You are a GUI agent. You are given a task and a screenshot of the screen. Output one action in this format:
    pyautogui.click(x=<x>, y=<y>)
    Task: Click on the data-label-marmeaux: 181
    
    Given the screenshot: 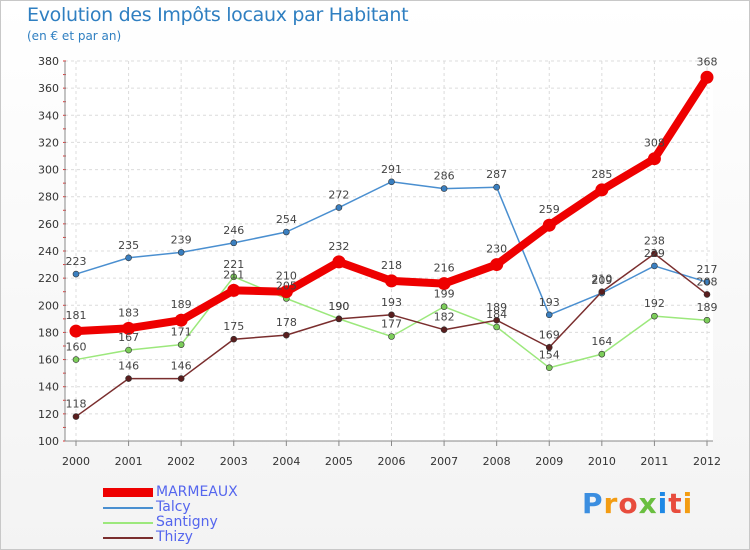 What is the action you would take?
    pyautogui.click(x=76, y=315)
    